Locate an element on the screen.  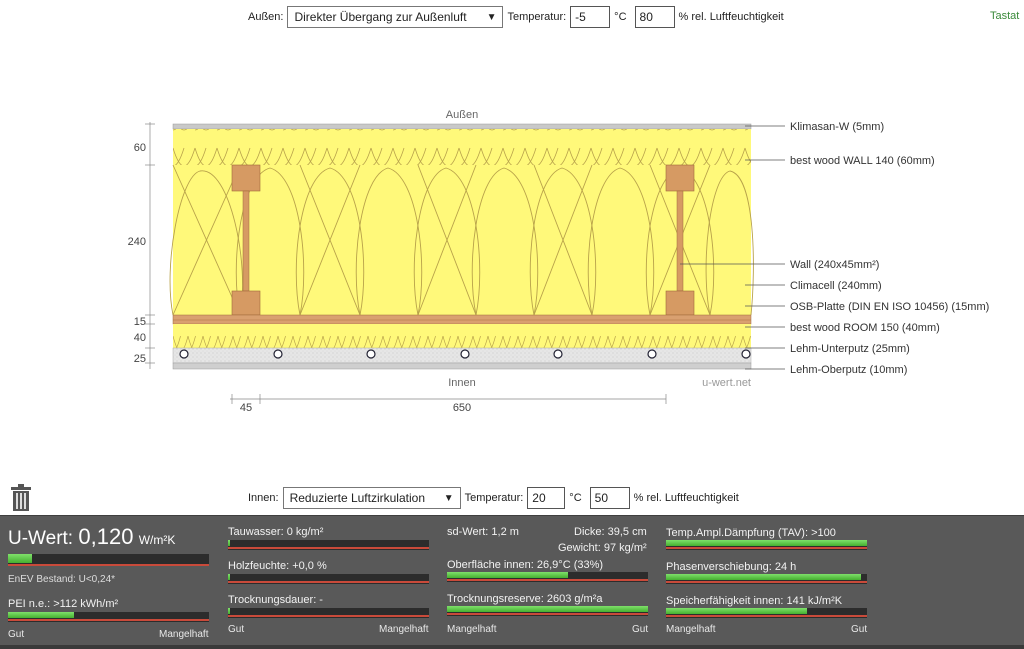
trocknungsreserve-label: Trocknungsreserve: 2603 g/m²a is located at coordinates (525, 599).